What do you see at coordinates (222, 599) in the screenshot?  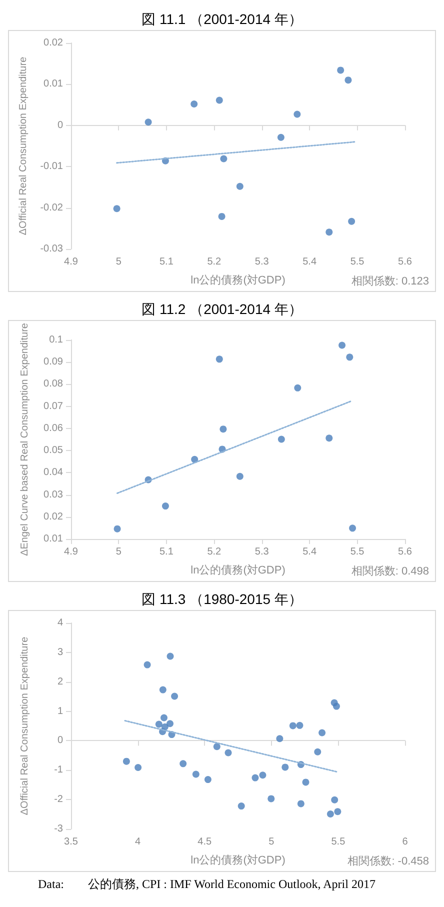 I see `chart-title: 図 11.3 （1980-2015 年）` at bounding box center [222, 599].